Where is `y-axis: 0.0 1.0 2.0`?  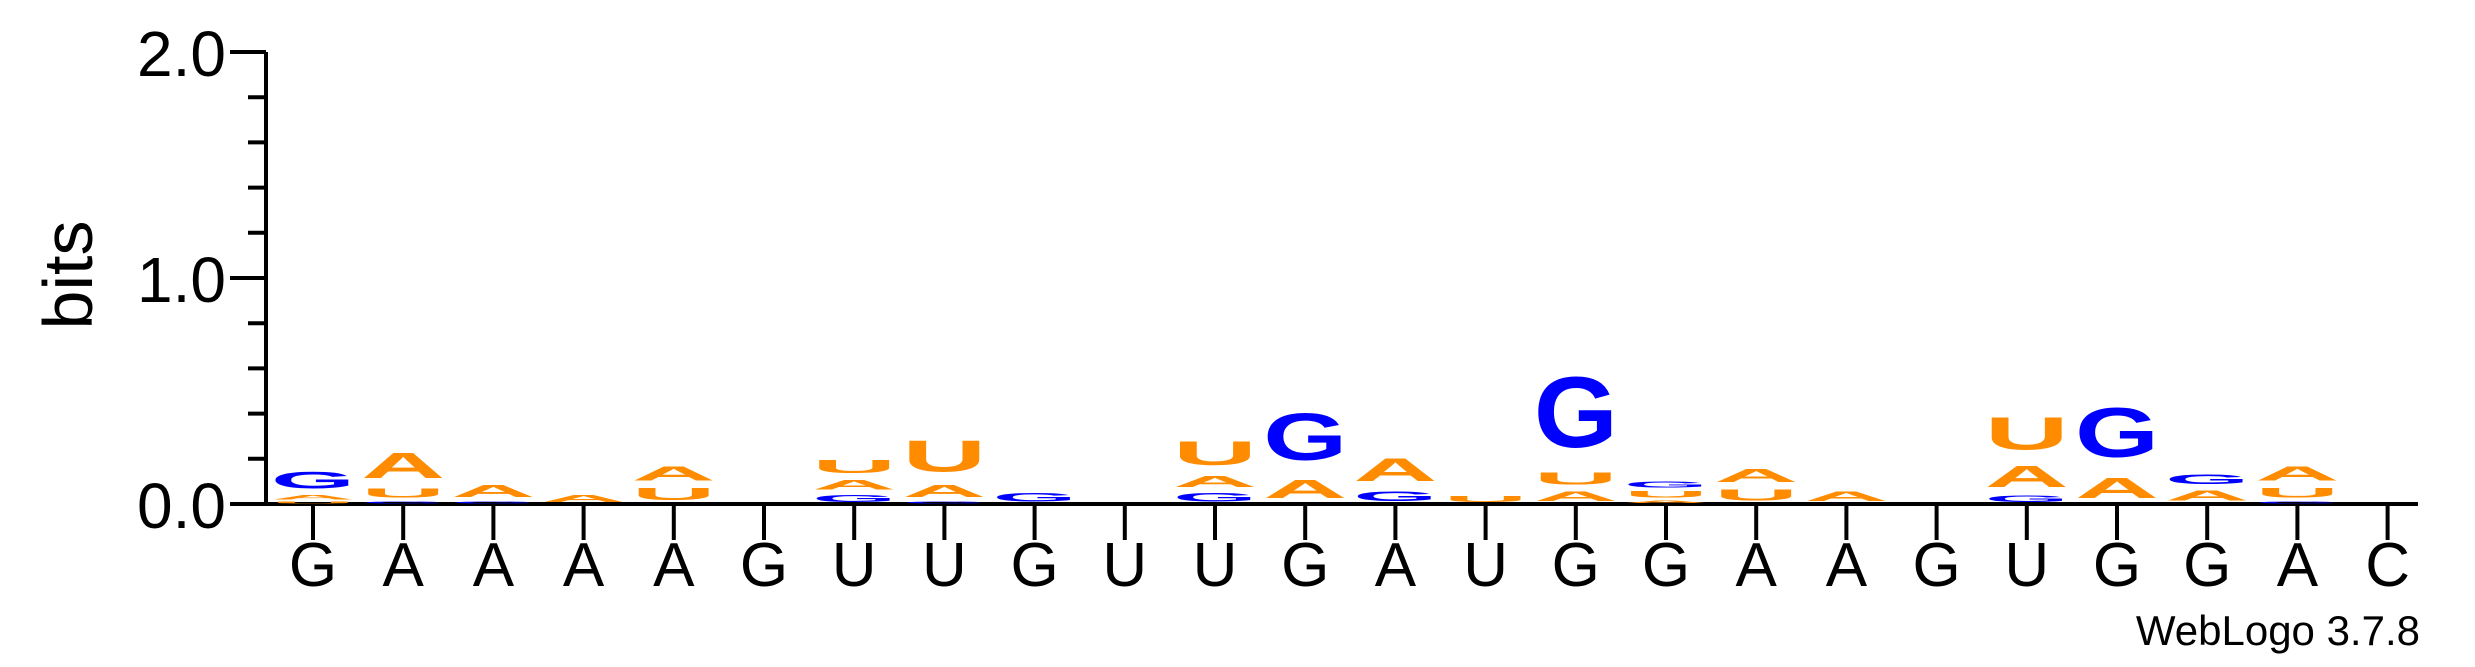
y-axis: 0.0 1.0 2.0 is located at coordinates (202, 280).